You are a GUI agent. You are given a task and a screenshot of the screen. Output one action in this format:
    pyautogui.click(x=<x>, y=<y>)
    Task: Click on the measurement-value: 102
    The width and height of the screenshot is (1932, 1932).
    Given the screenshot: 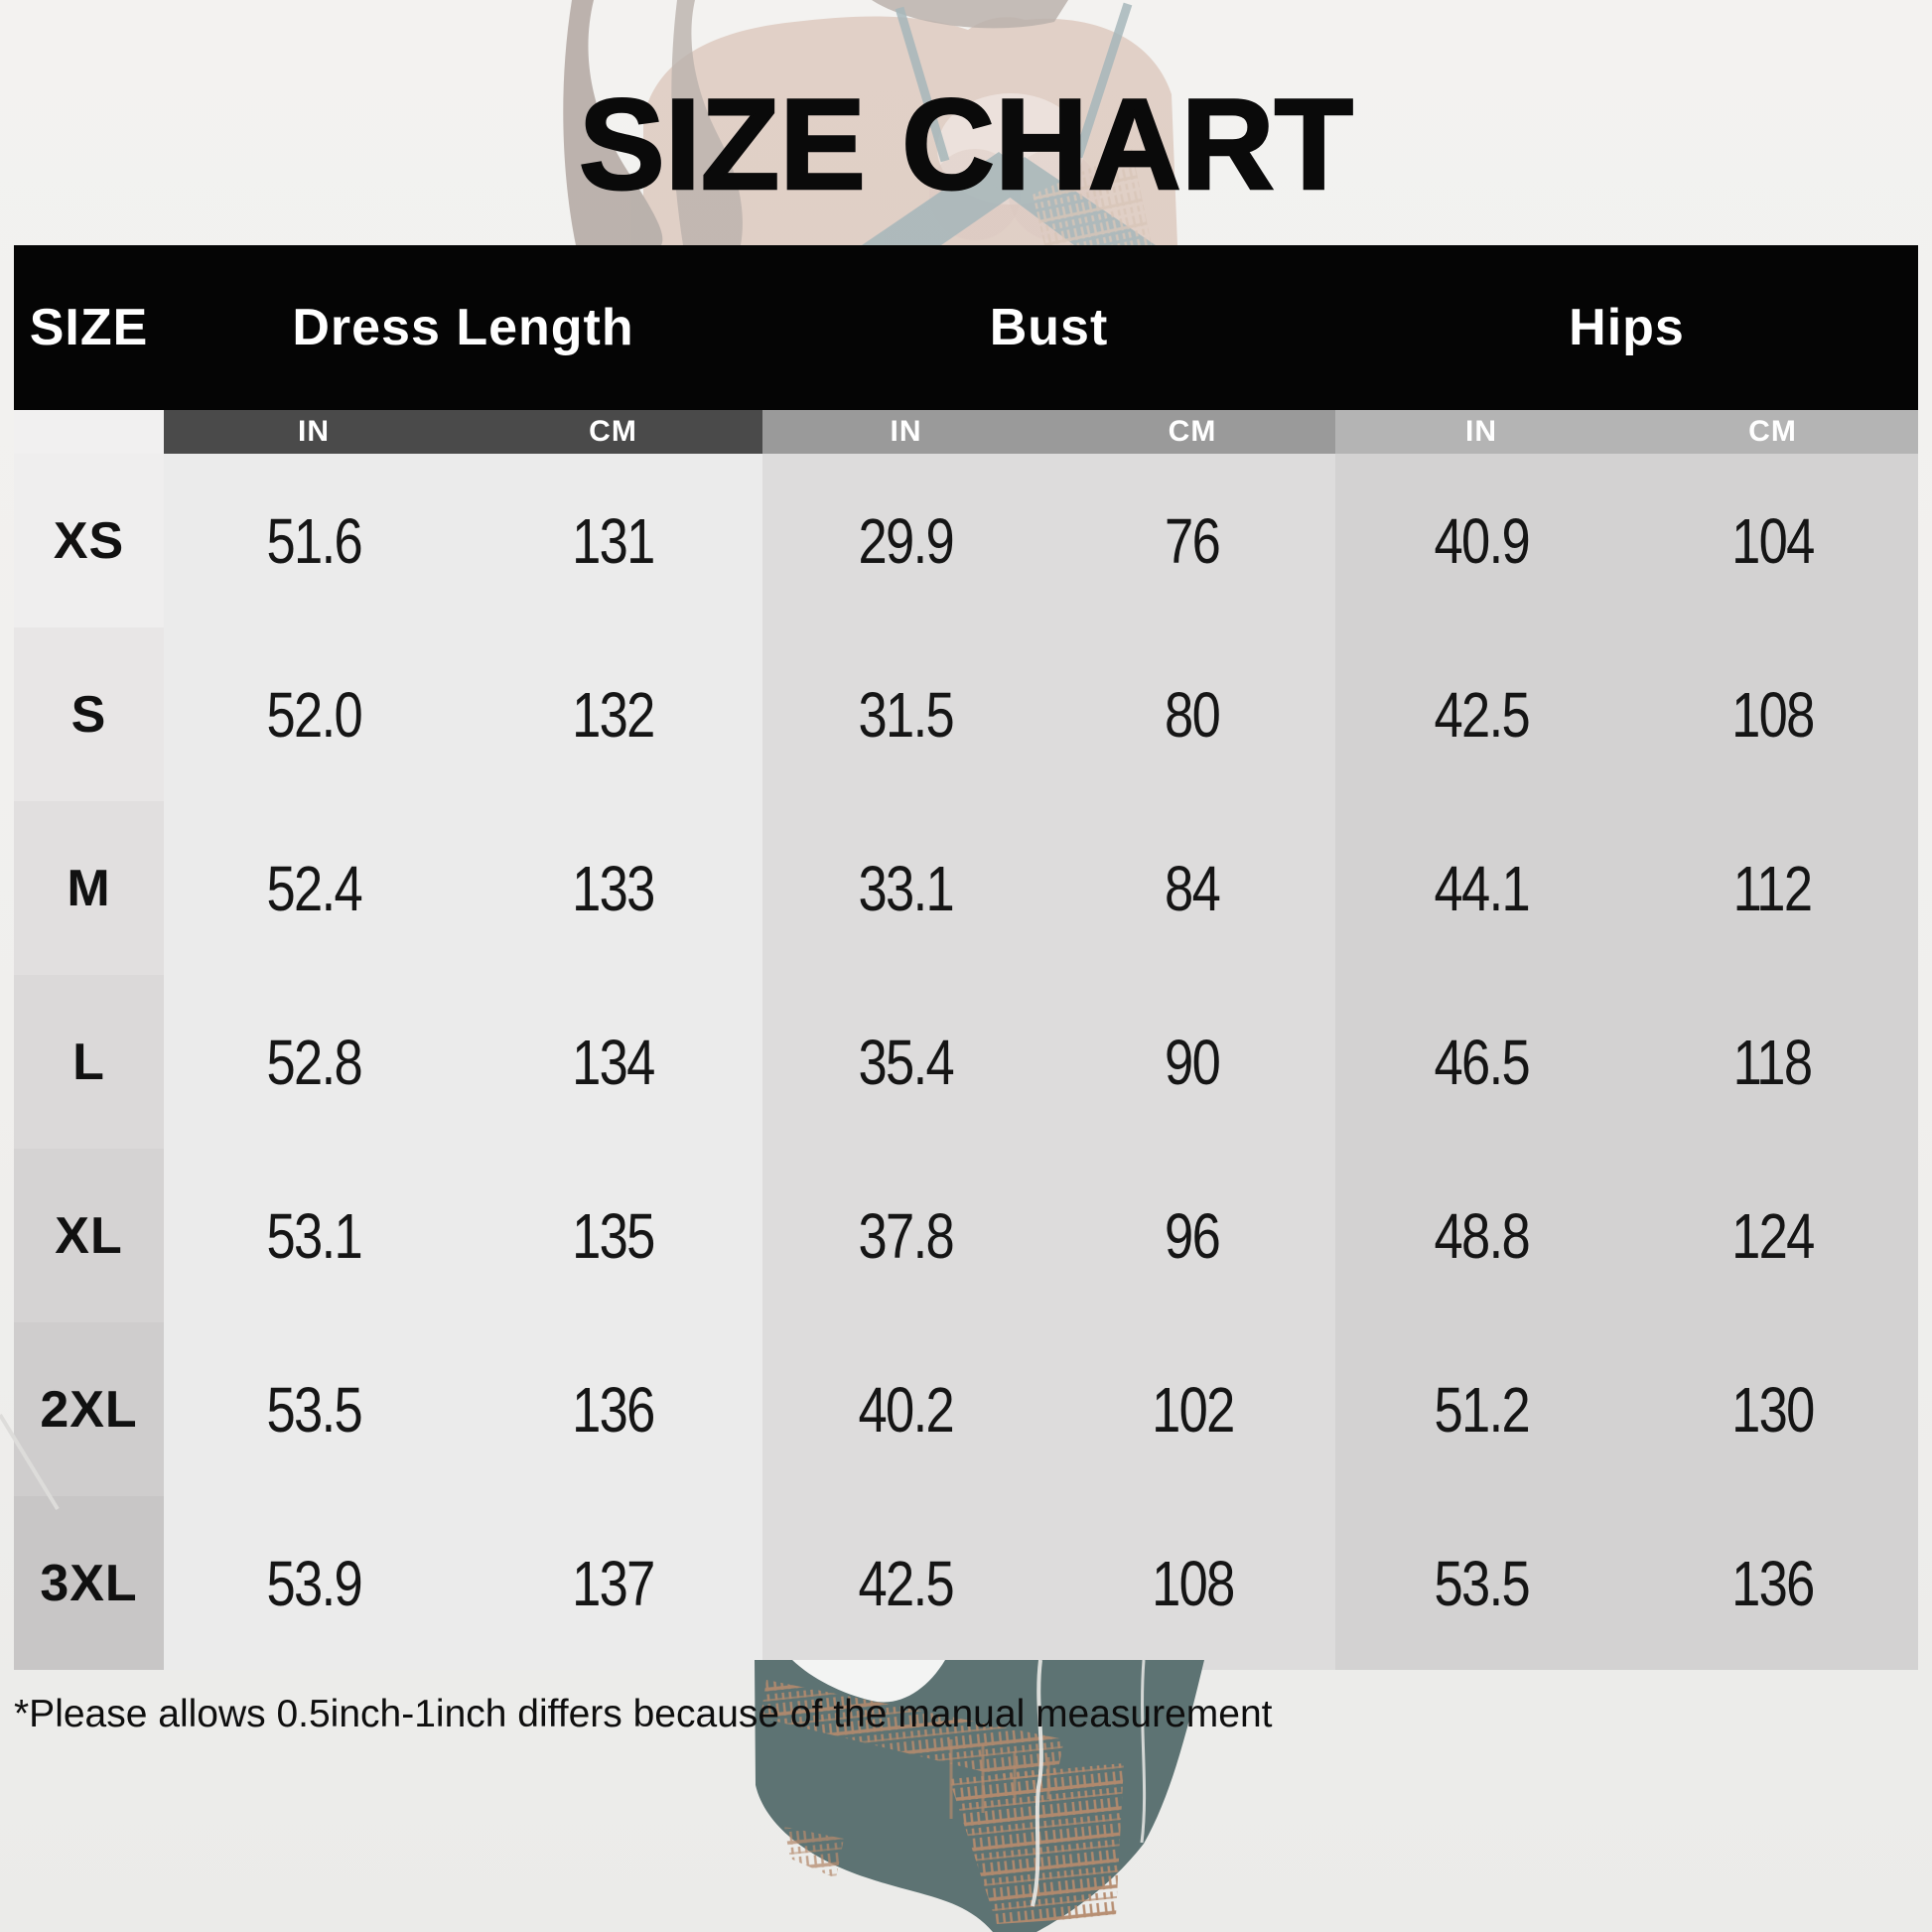 What is the action you would take?
    pyautogui.click(x=1193, y=1409)
    